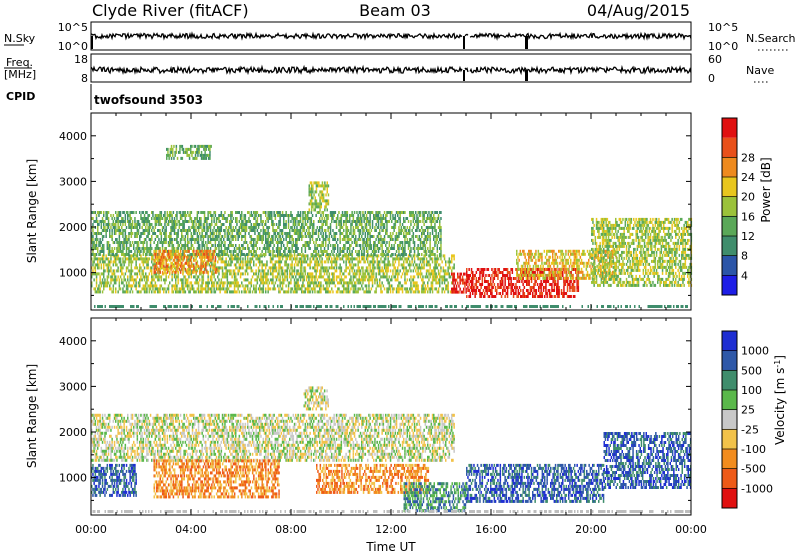 The image size is (800, 554). Describe the element at coordinates (391, 40) in the screenshot. I see `nsky-trace` at that location.